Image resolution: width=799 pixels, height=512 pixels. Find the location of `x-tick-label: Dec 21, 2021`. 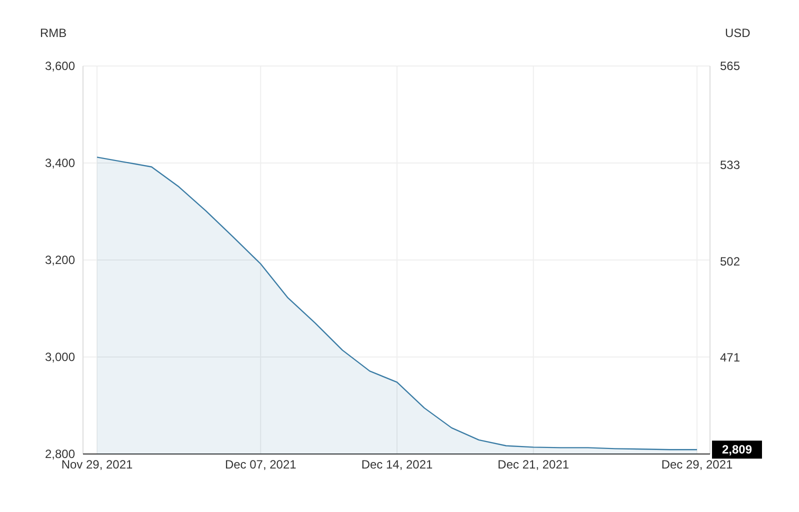

x-tick-label: Dec 21, 2021 is located at coordinates (534, 465).